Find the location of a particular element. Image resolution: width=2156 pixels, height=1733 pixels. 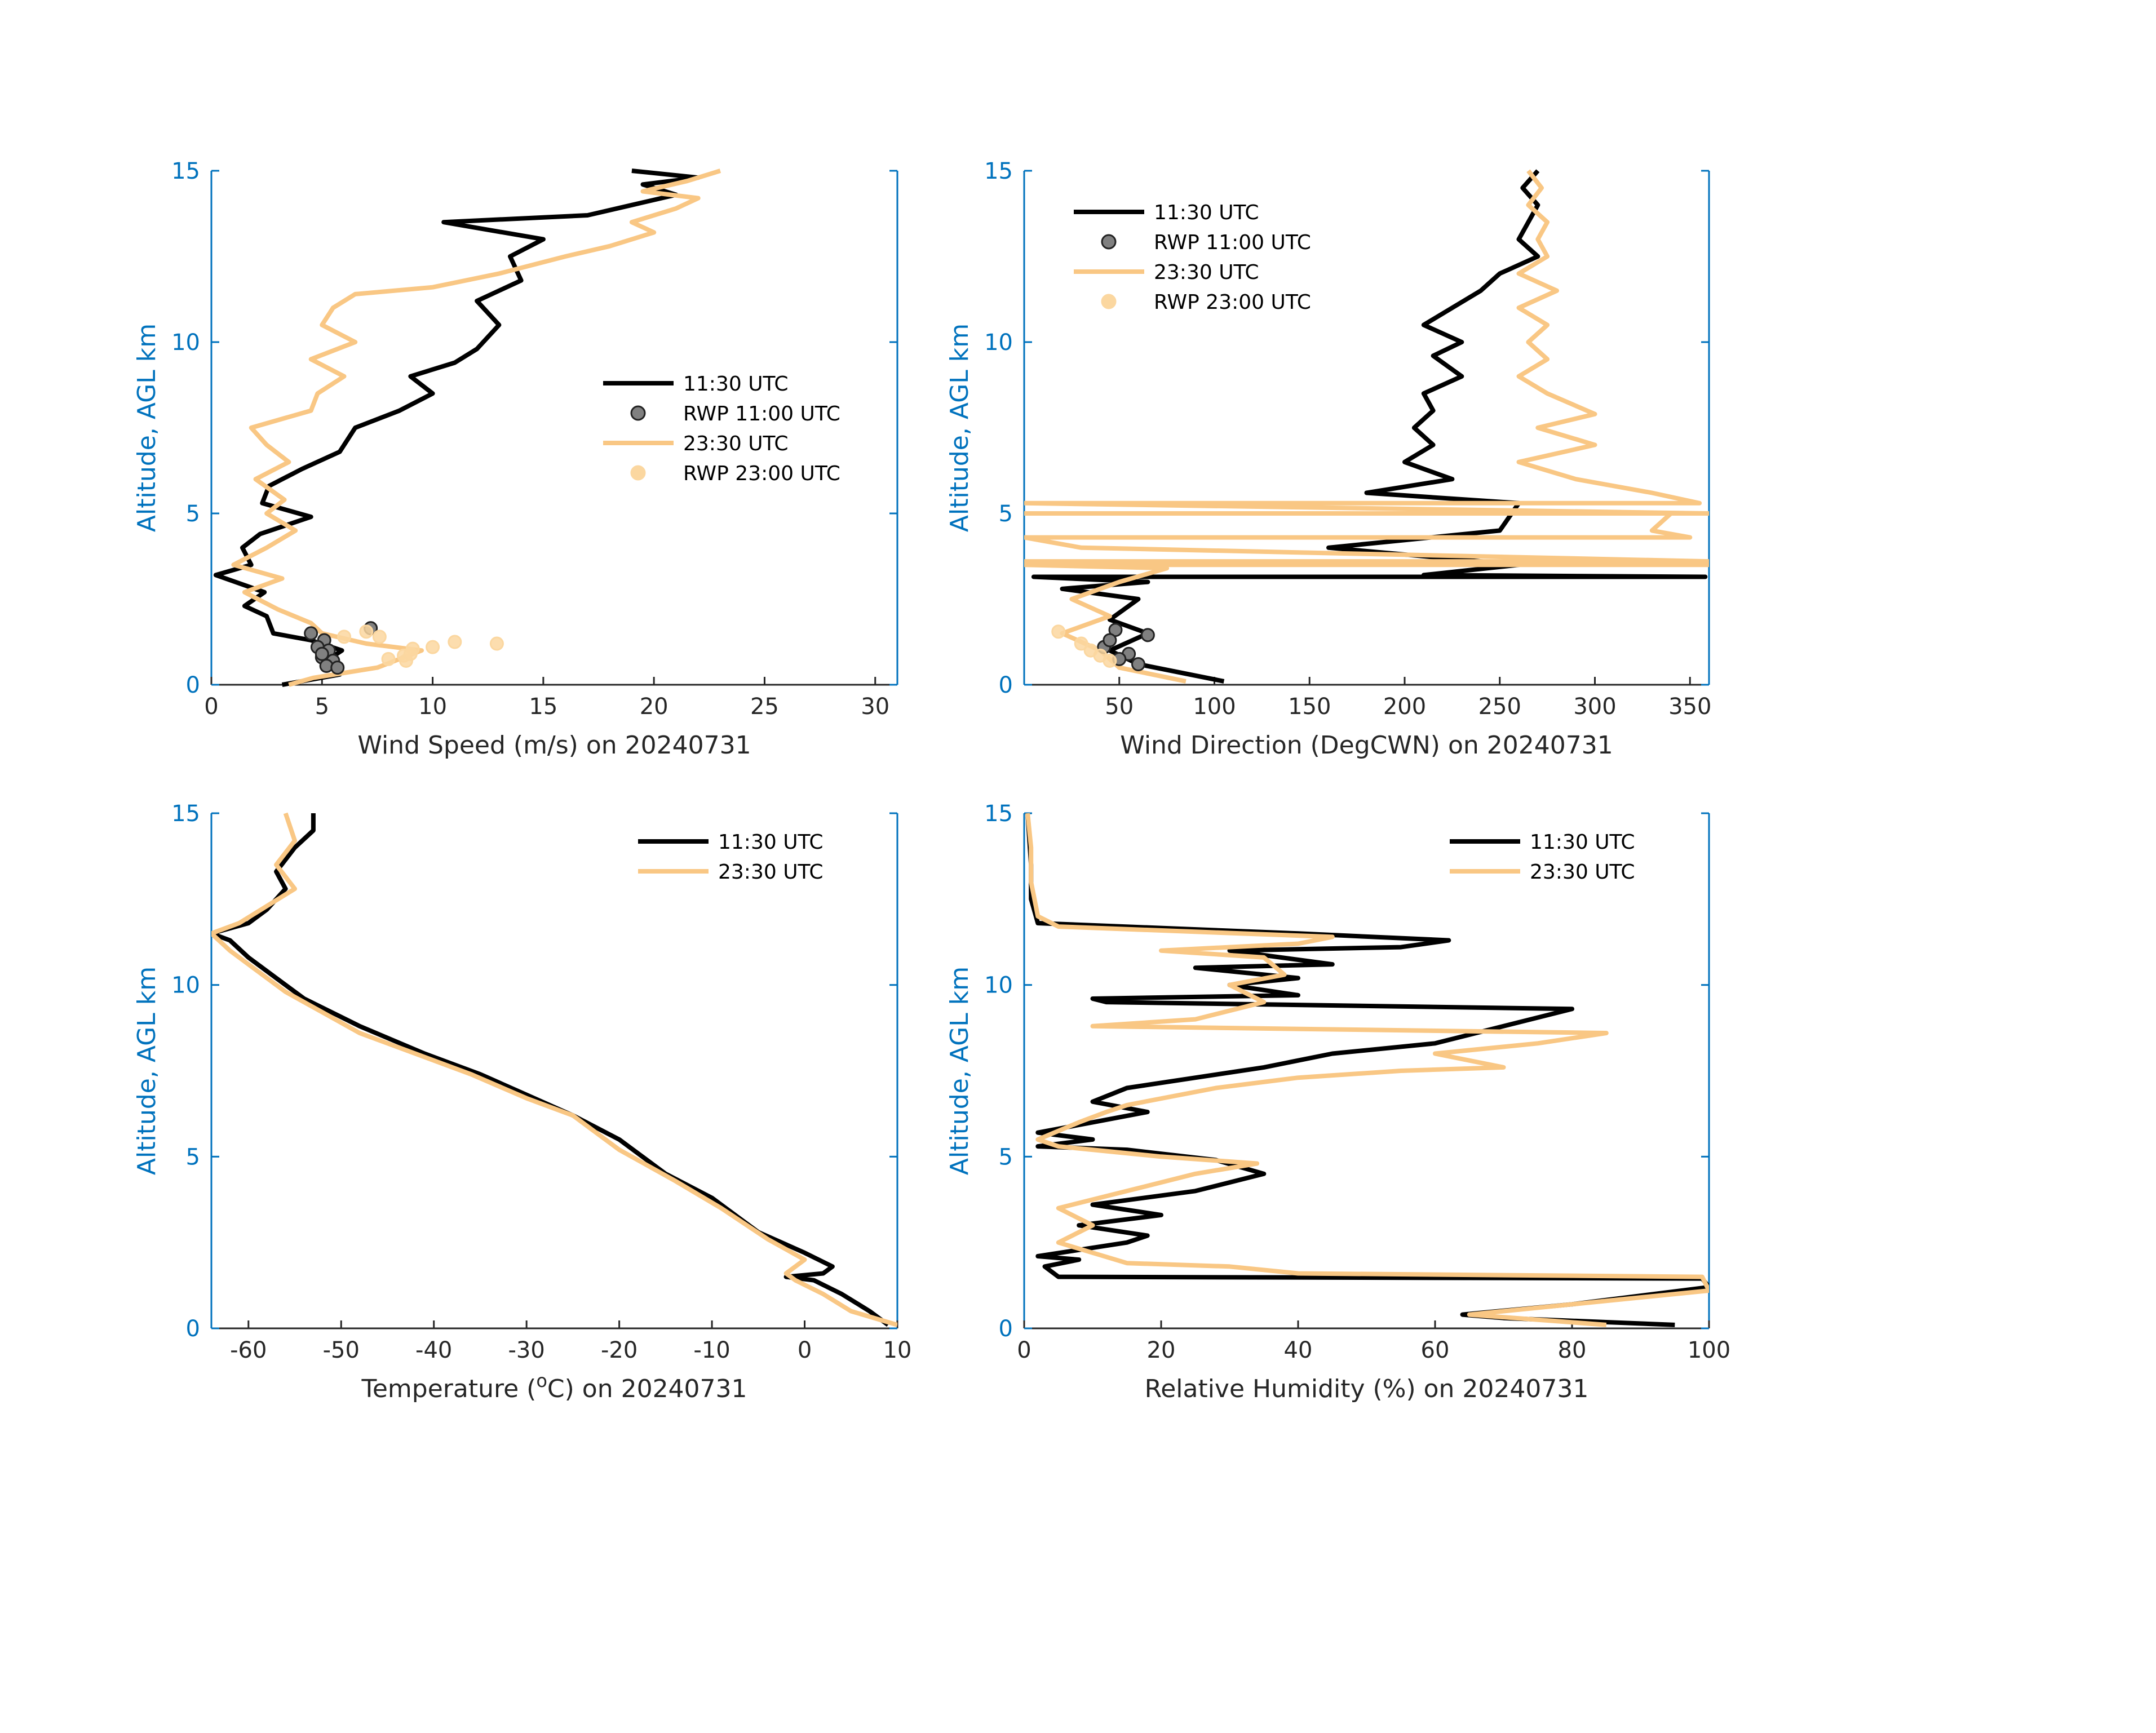

x-tick-label: -10 is located at coordinates (712, 1350).